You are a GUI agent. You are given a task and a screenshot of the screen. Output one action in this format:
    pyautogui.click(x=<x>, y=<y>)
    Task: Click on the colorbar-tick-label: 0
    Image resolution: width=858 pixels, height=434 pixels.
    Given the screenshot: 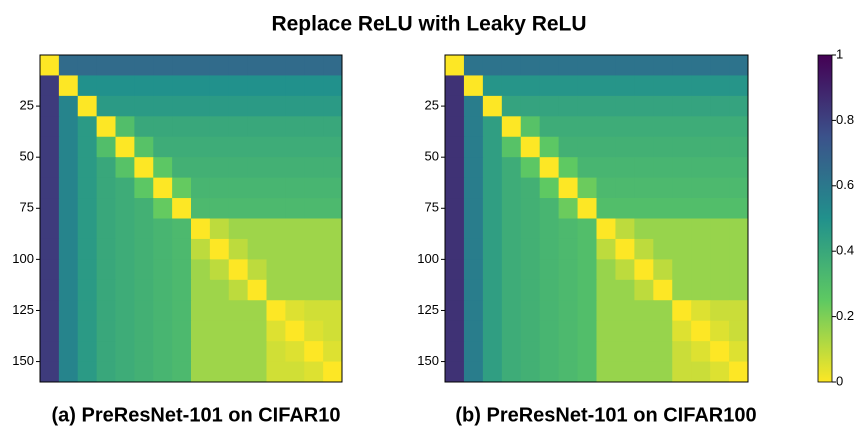 What is the action you would take?
    pyautogui.click(x=839, y=380)
    